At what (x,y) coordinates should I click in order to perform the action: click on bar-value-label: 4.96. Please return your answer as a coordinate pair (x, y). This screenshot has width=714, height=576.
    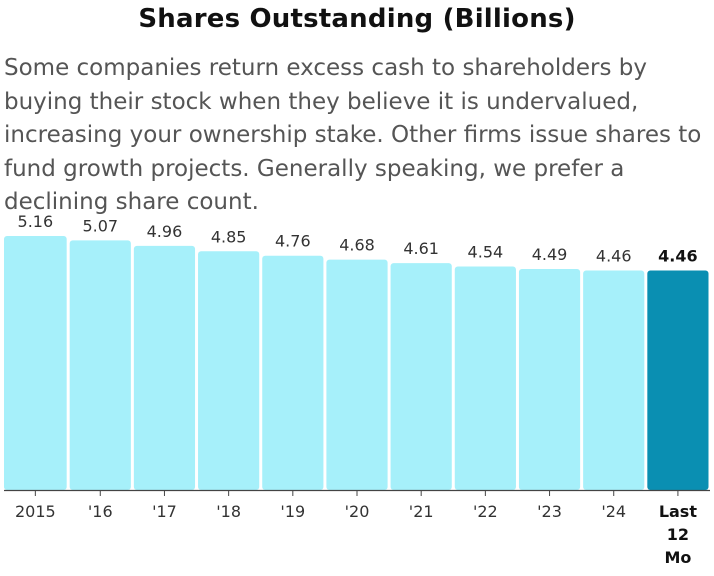
    Looking at the image, I should click on (165, 231).